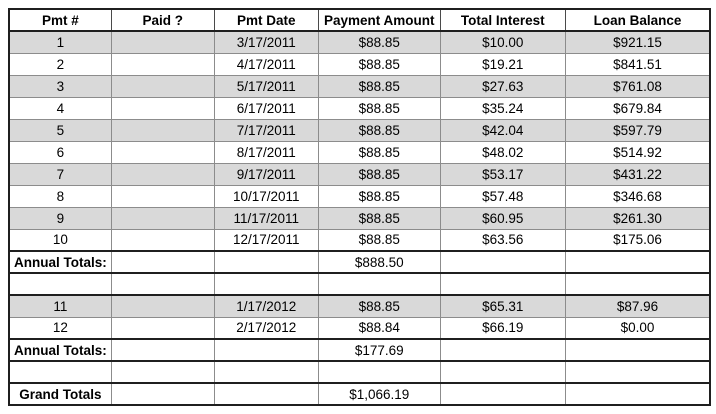 The height and width of the screenshot is (414, 716). I want to click on cell-pmt-date: 6/17/2011, so click(266, 108).